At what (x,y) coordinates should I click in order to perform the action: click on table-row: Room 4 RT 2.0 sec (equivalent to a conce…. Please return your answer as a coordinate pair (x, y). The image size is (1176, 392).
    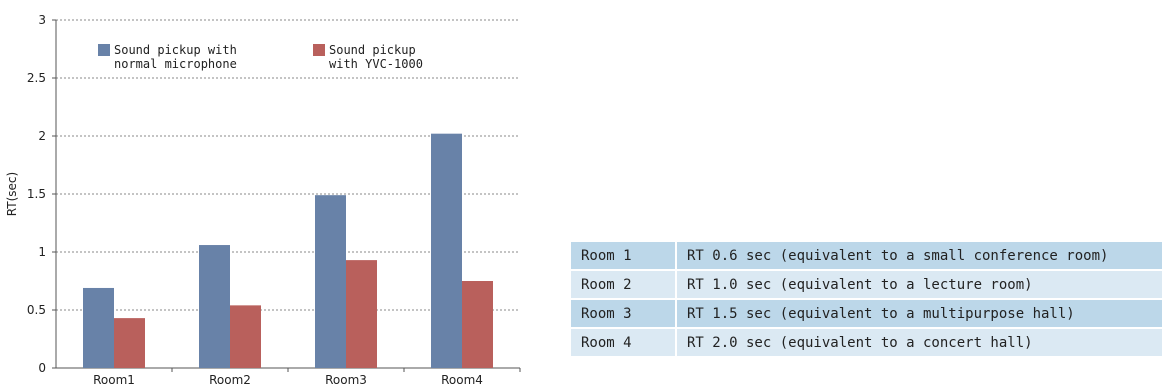
    Looking at the image, I should click on (866, 343).